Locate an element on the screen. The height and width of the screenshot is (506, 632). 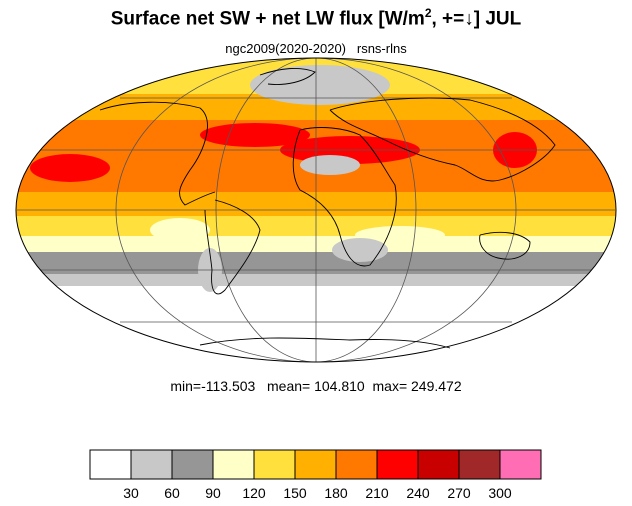
patch-arctic-ice is located at coordinates (320, 85).